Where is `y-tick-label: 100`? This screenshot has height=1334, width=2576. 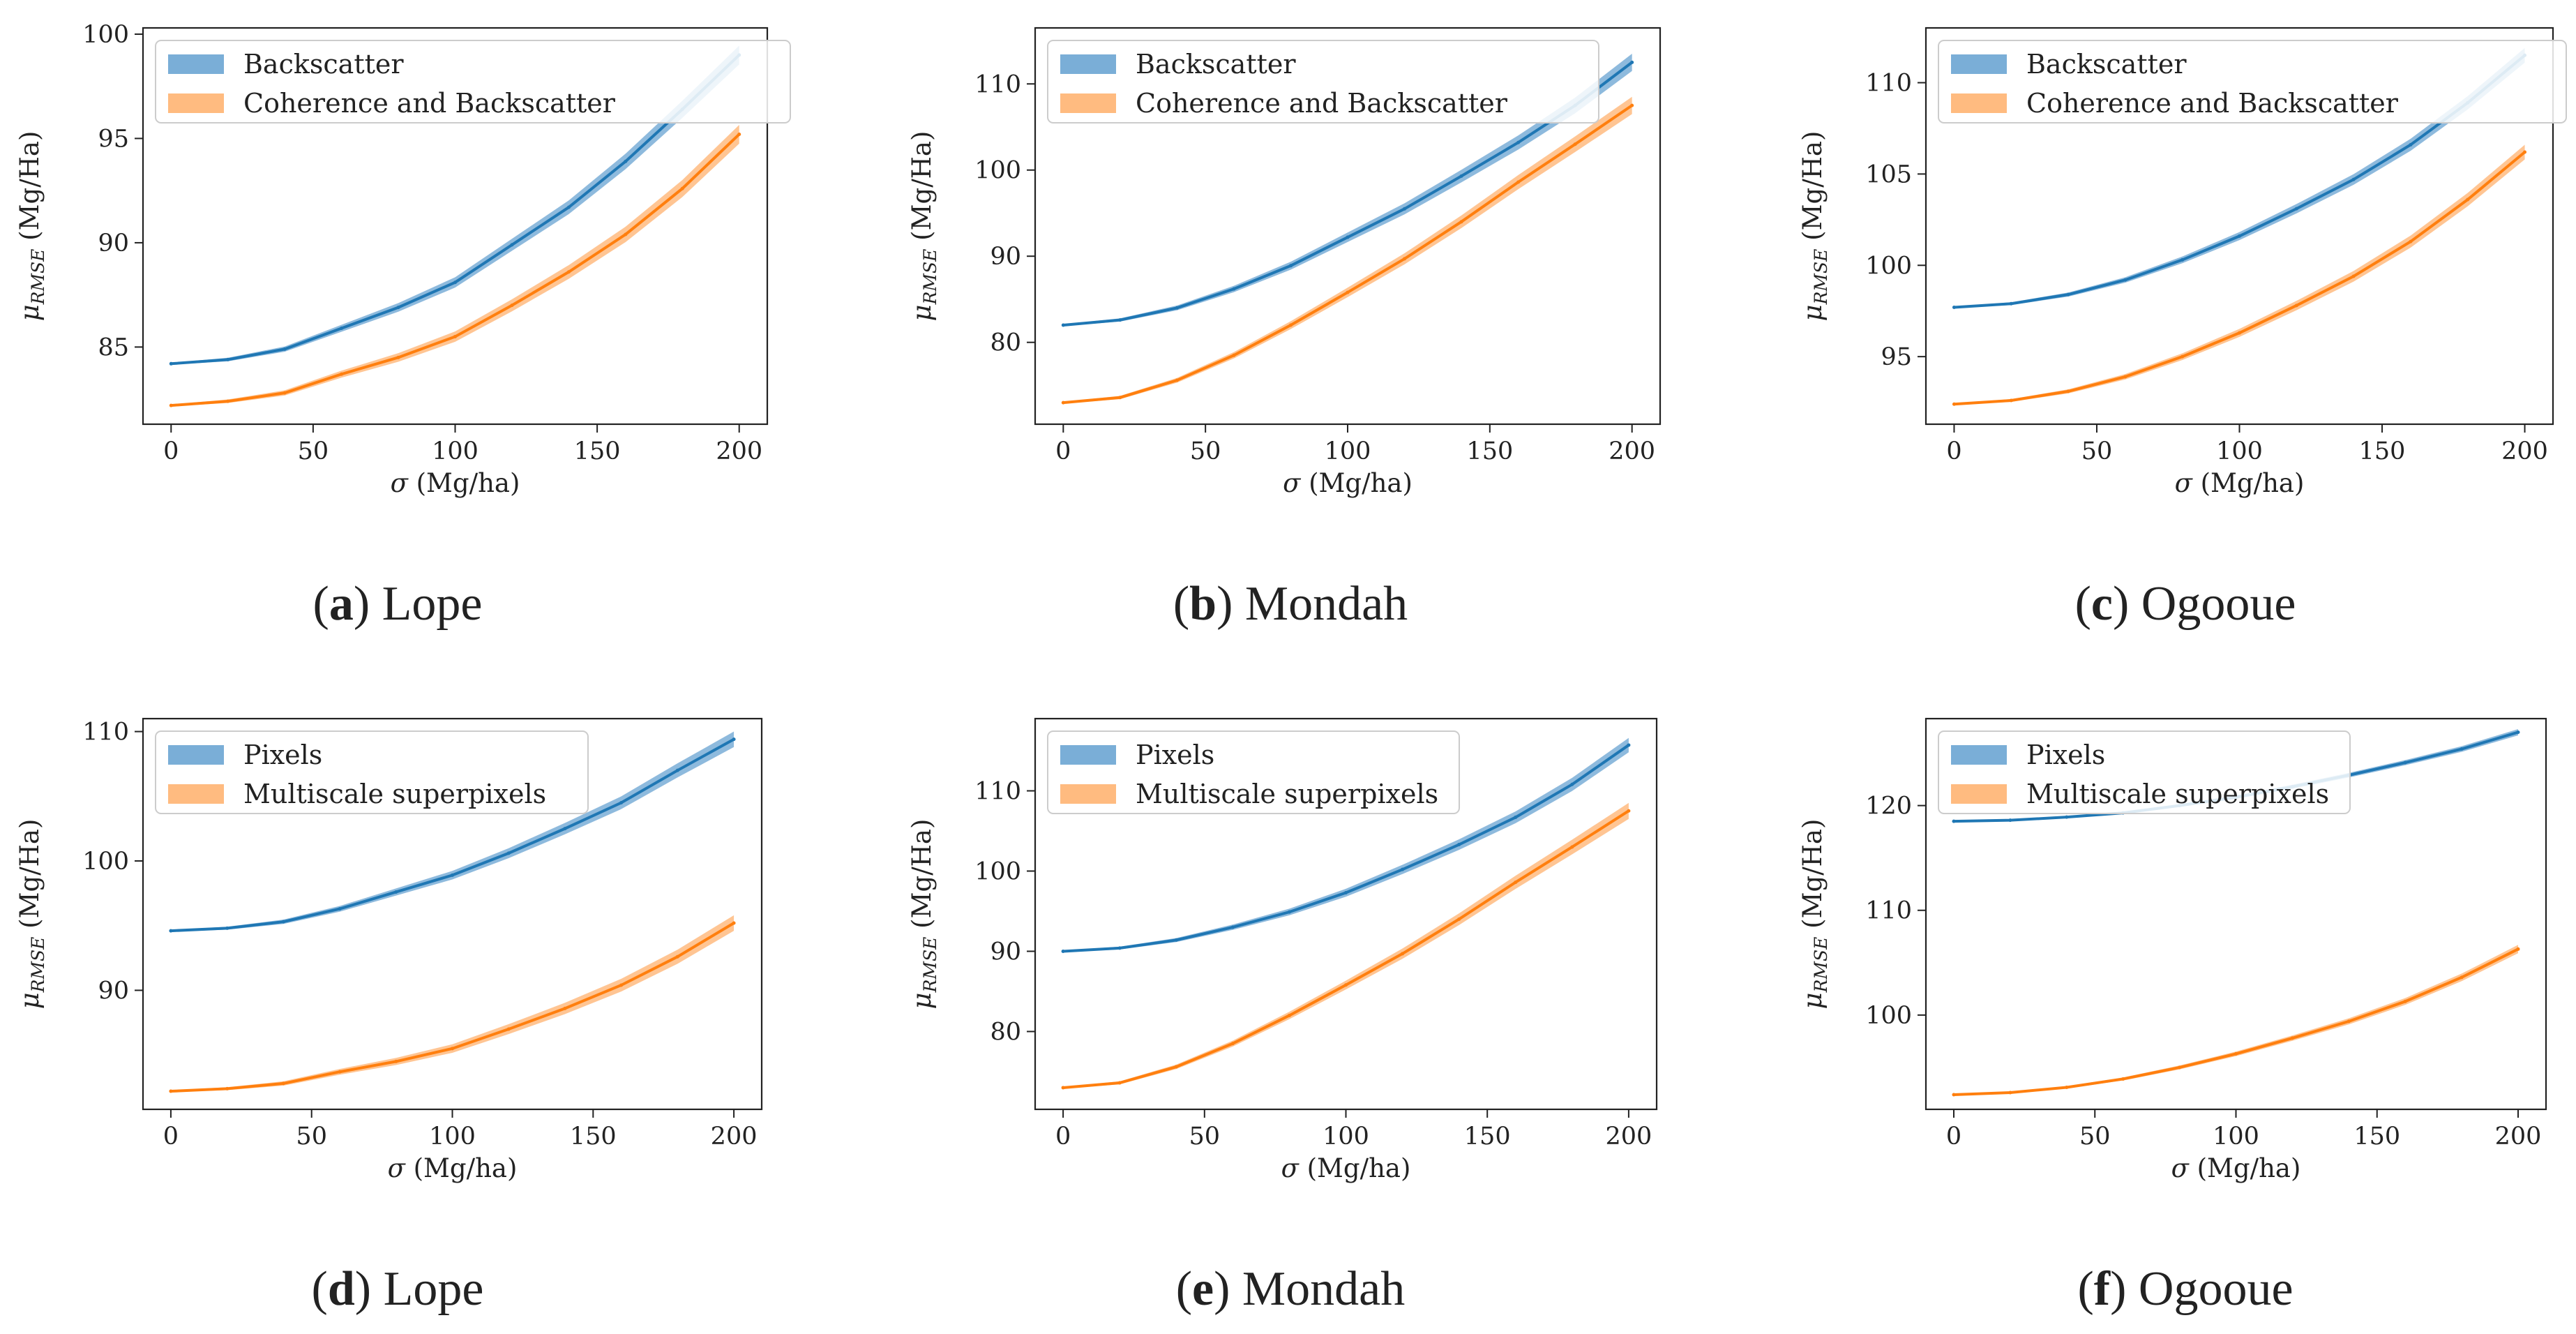
y-tick-label: 100 is located at coordinates (105, 35).